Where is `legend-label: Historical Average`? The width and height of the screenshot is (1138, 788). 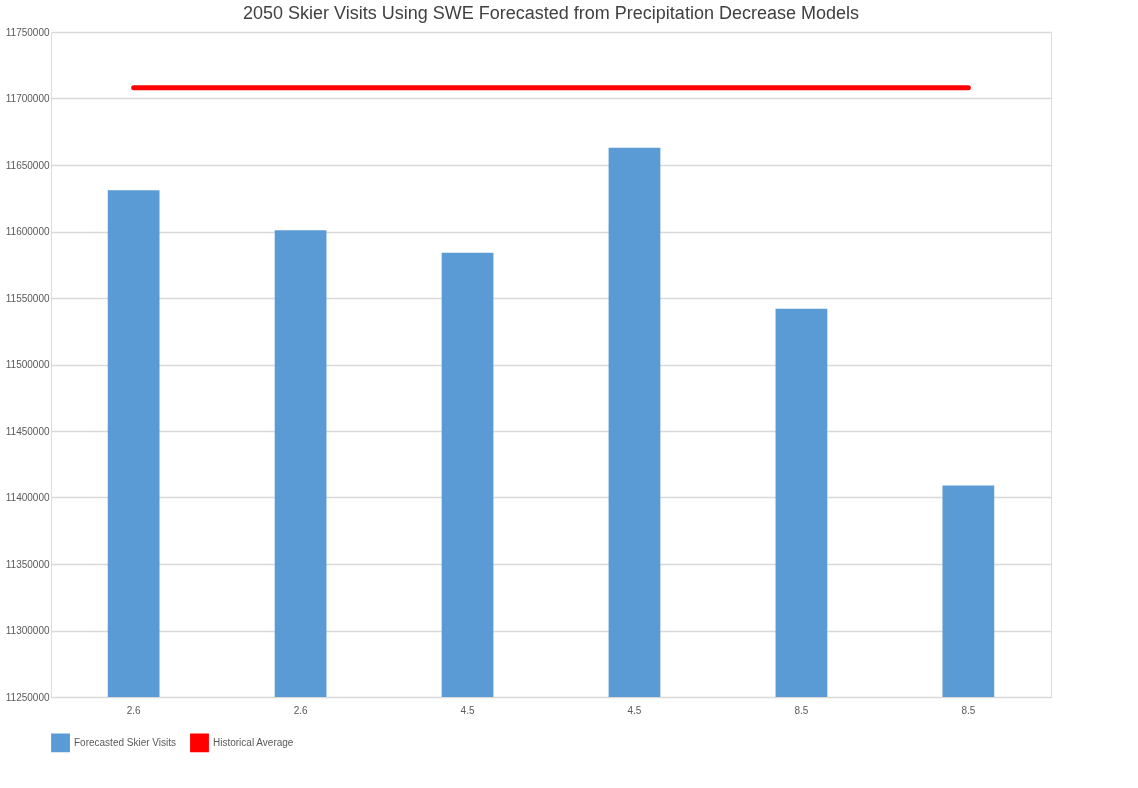
legend-label: Historical Average is located at coordinates (253, 742).